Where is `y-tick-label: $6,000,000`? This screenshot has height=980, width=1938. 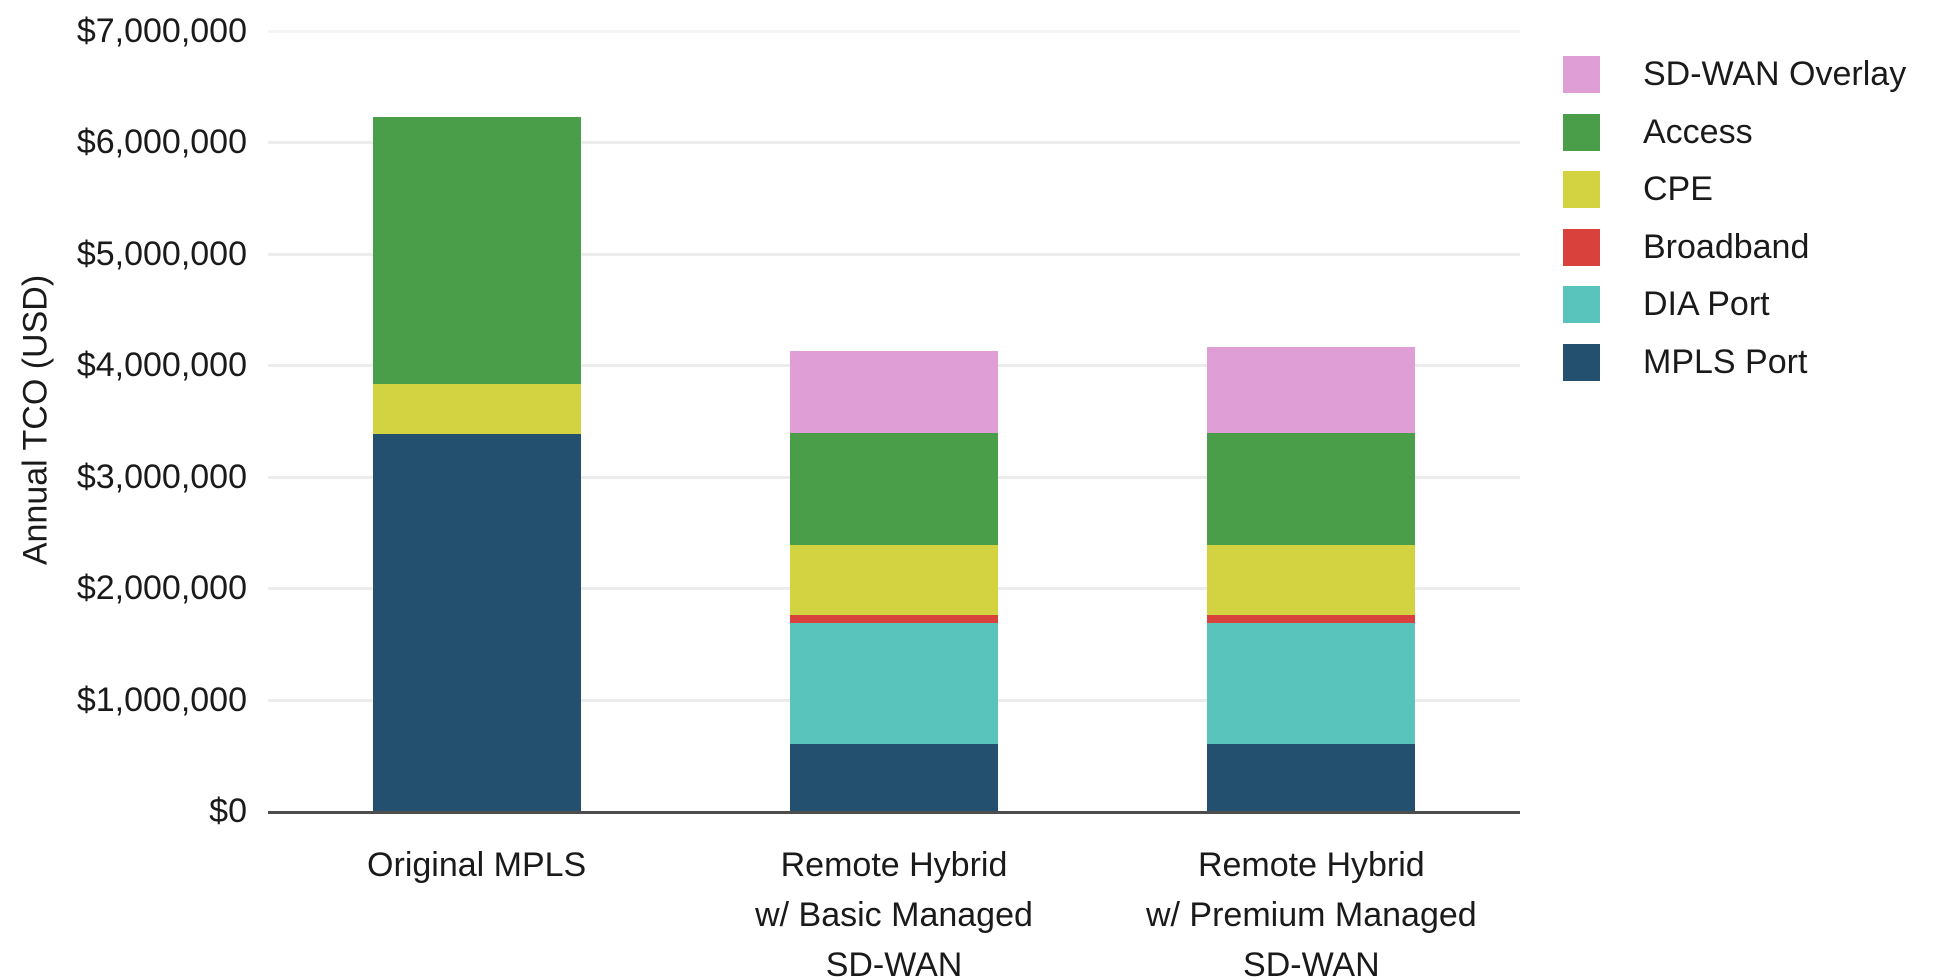
y-tick-label: $6,000,000 is located at coordinates (161, 142).